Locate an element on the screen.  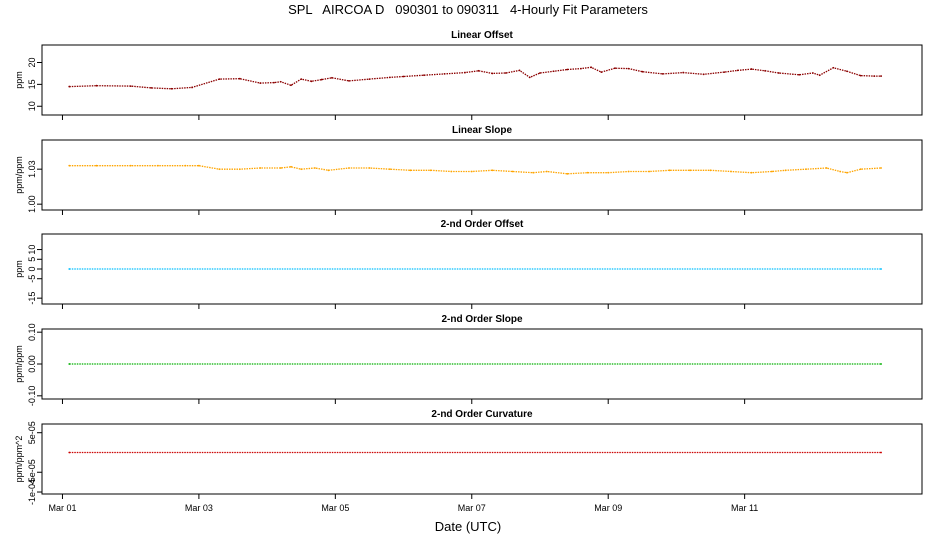
panel-title: 2-nd Order Curvature is located at coordinates (482, 414).